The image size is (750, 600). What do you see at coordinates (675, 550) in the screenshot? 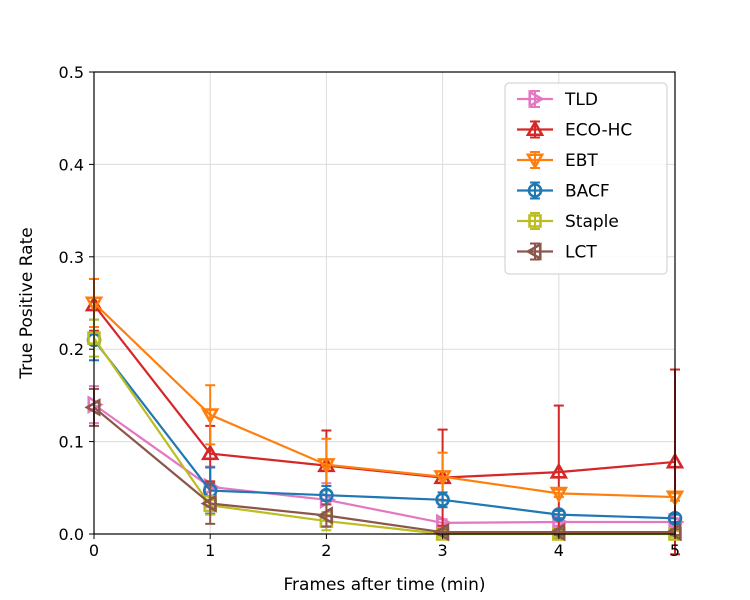
I see `x-tick-label: 5` at bounding box center [675, 550].